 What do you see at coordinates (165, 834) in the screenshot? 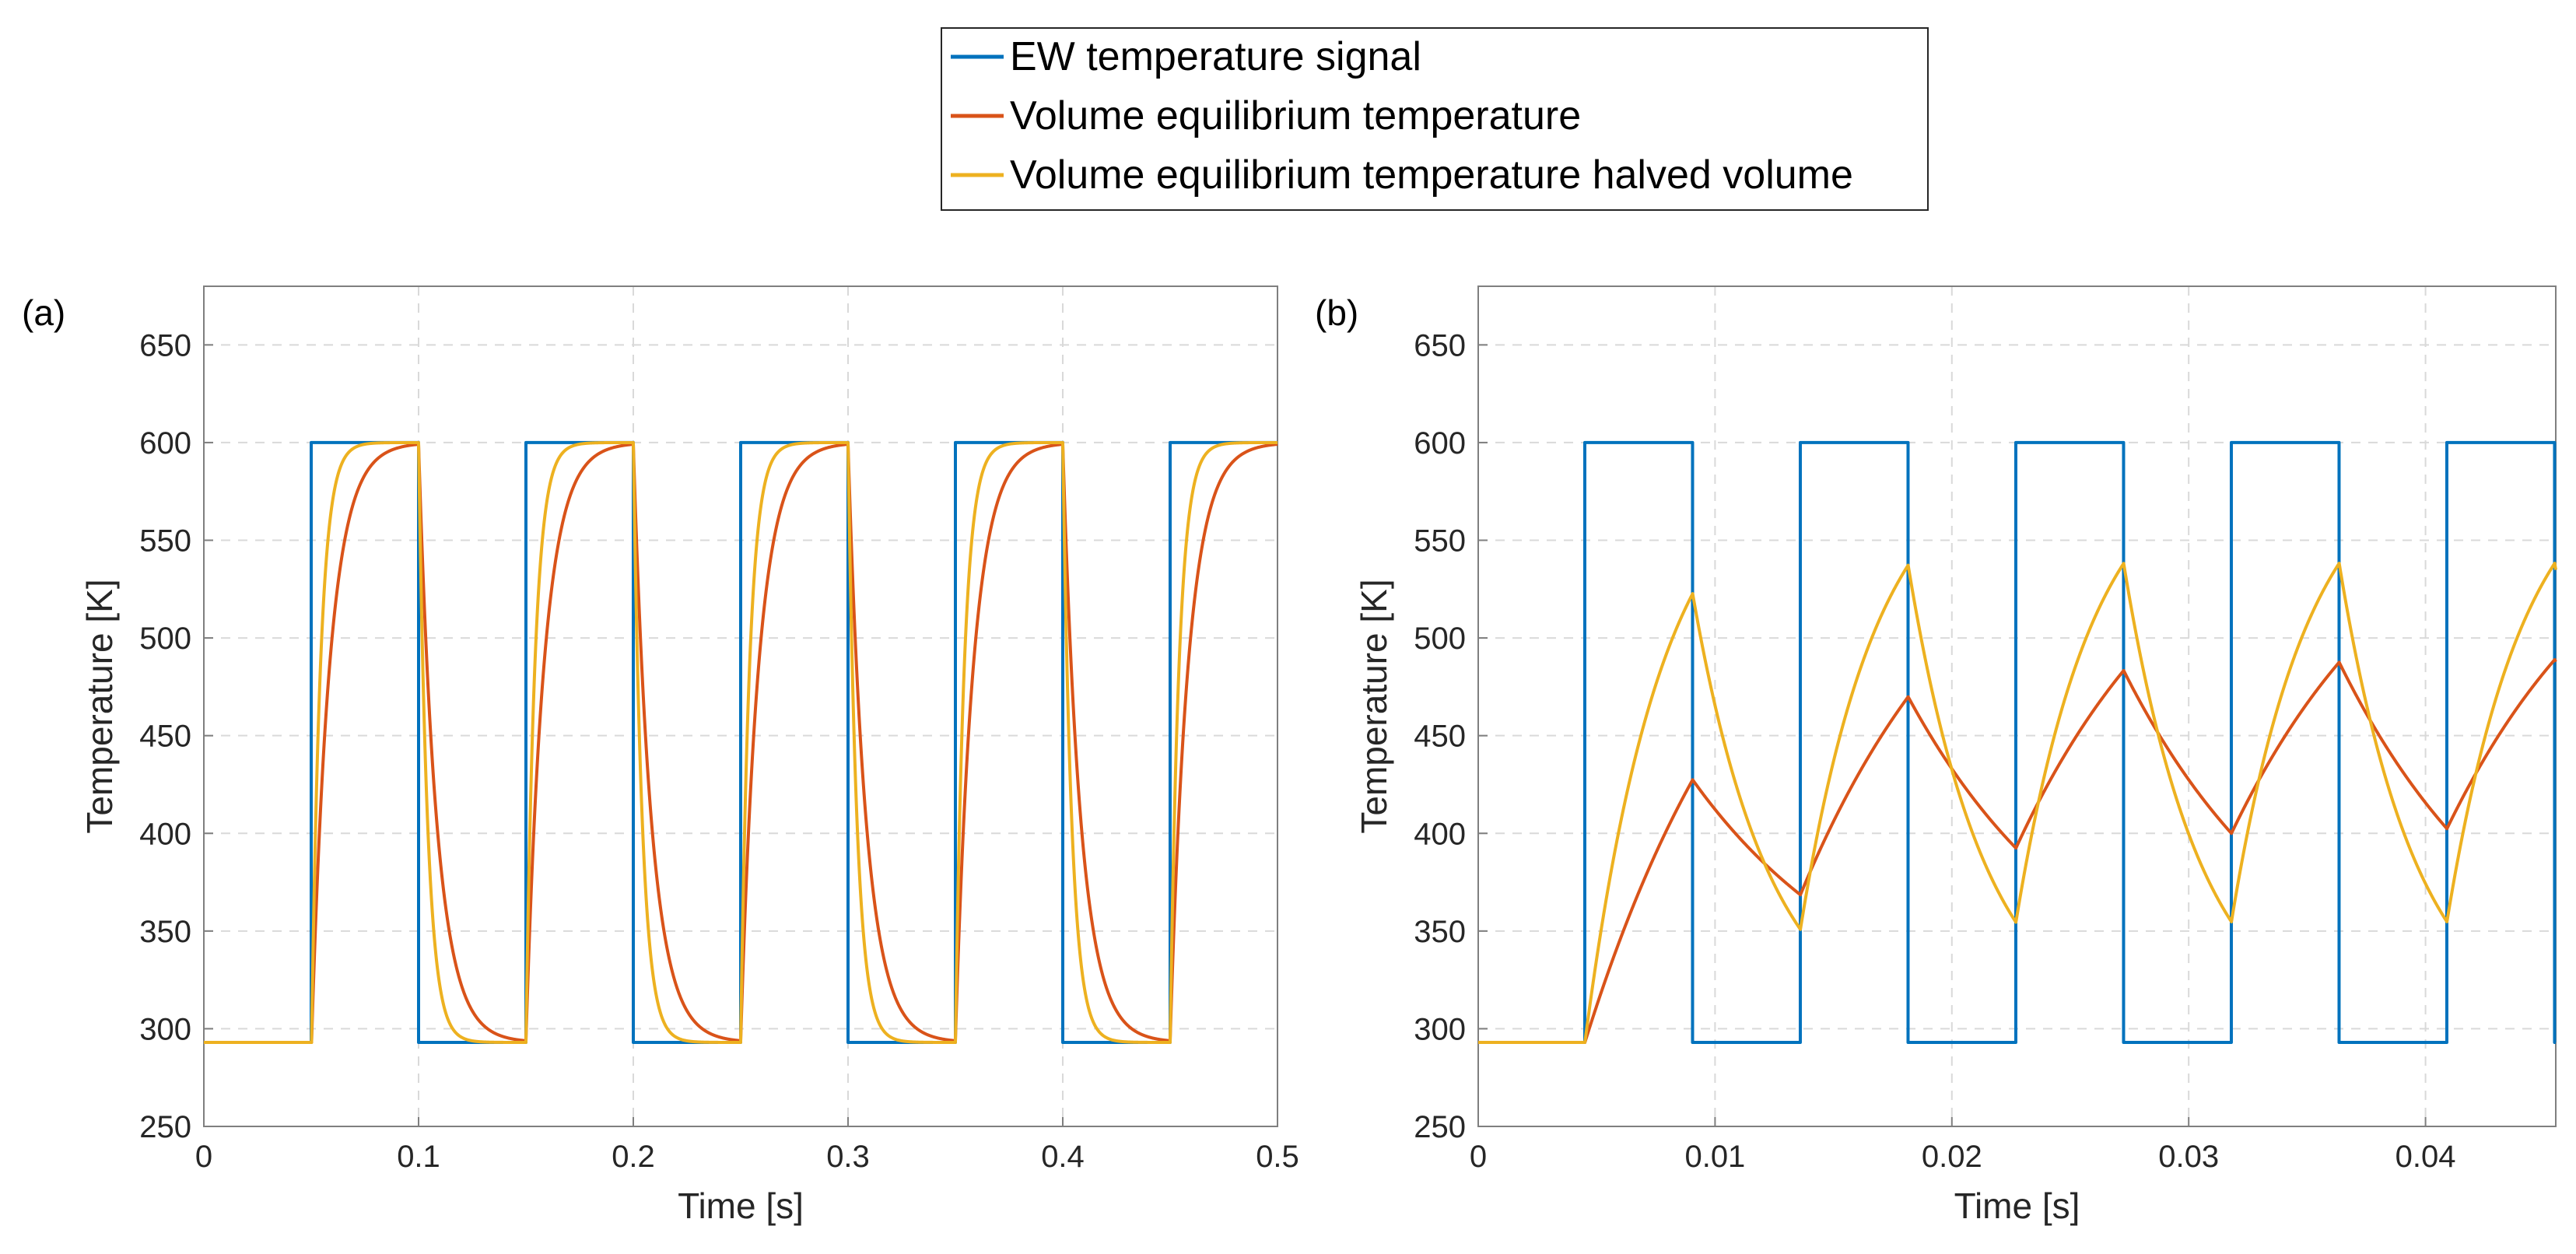
I see `panel-a-ytick-label: 400` at bounding box center [165, 834].